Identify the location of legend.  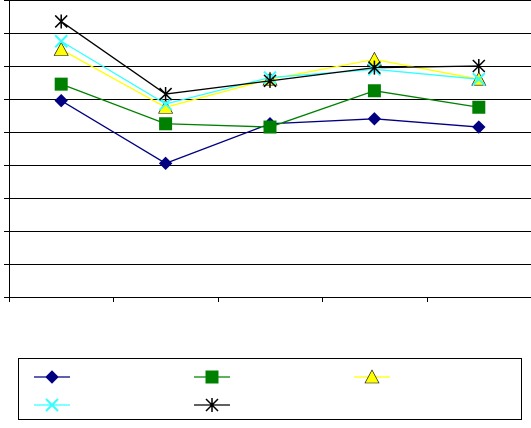
(270, 389).